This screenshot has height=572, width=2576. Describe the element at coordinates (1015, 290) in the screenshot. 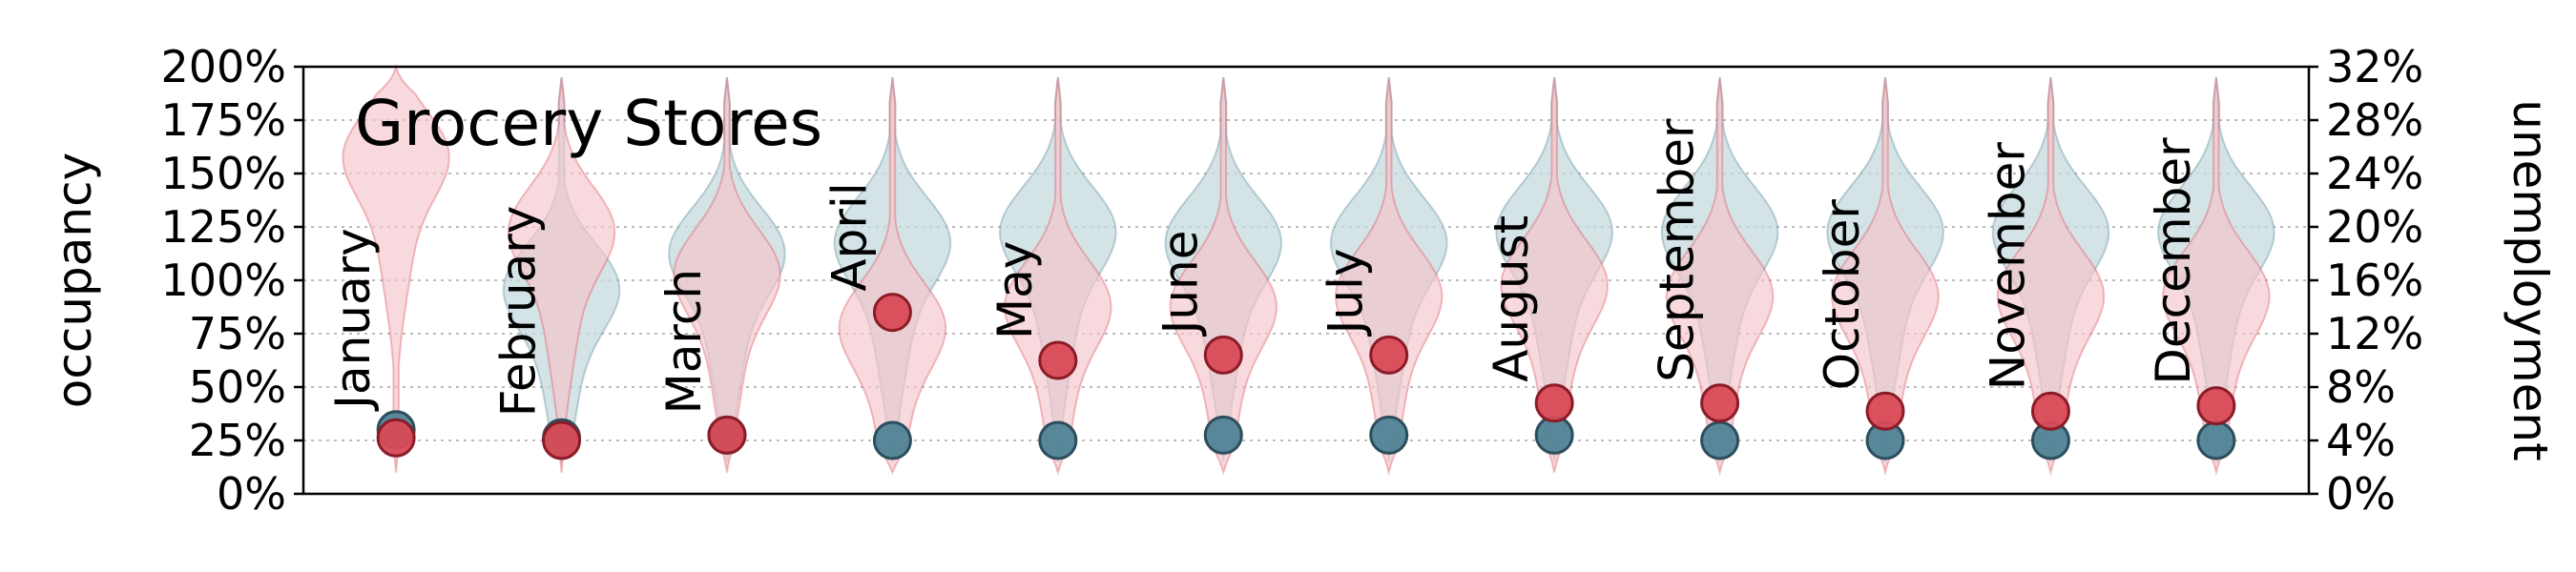

I see `month-label: May` at that location.